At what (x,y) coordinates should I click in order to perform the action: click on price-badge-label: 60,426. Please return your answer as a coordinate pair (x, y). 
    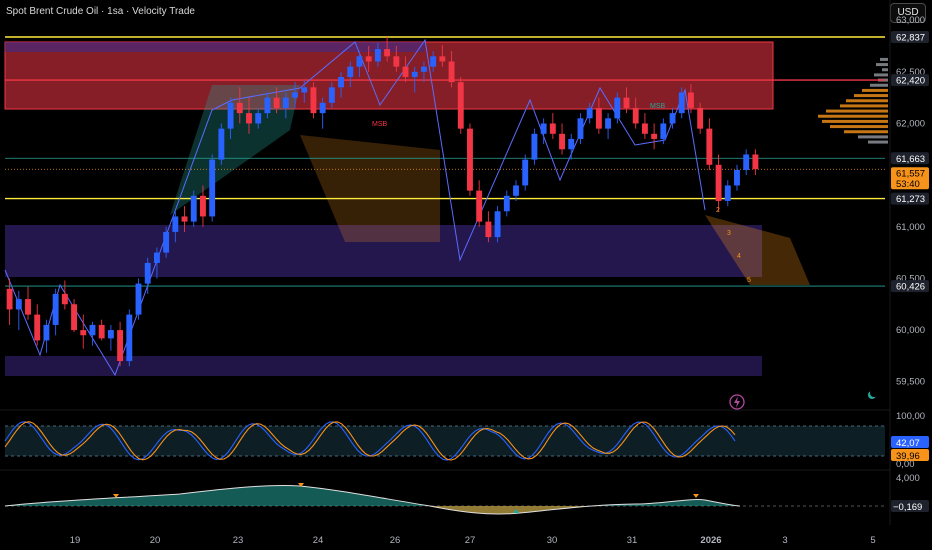
    Looking at the image, I should click on (910, 287).